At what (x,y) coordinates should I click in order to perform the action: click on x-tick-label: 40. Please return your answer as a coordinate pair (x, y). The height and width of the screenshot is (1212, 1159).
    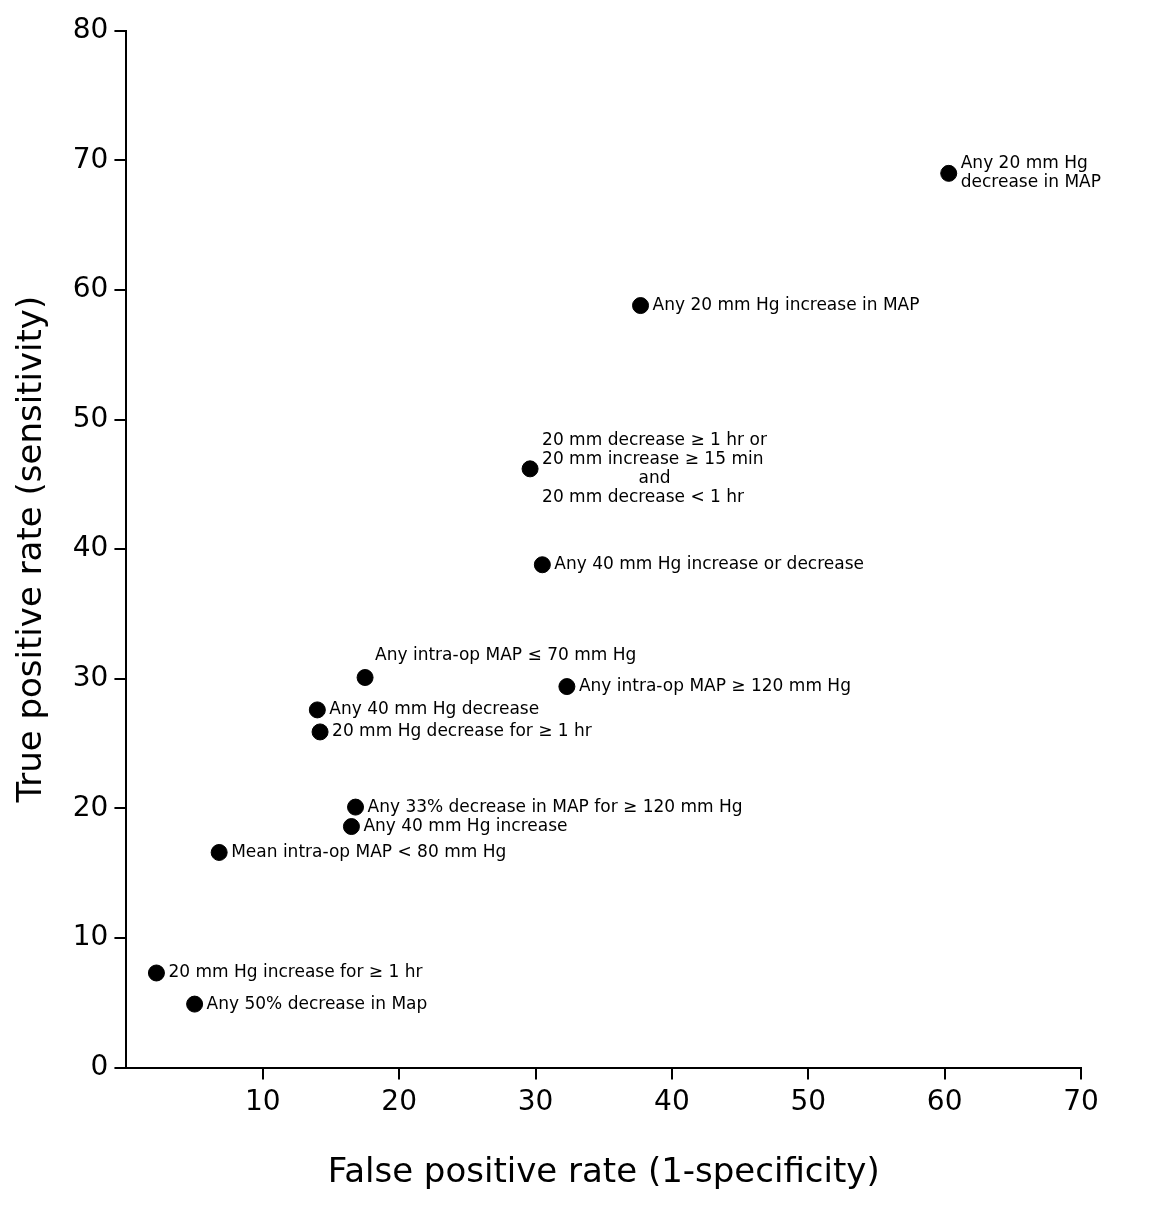
    Looking at the image, I should click on (672, 1100).